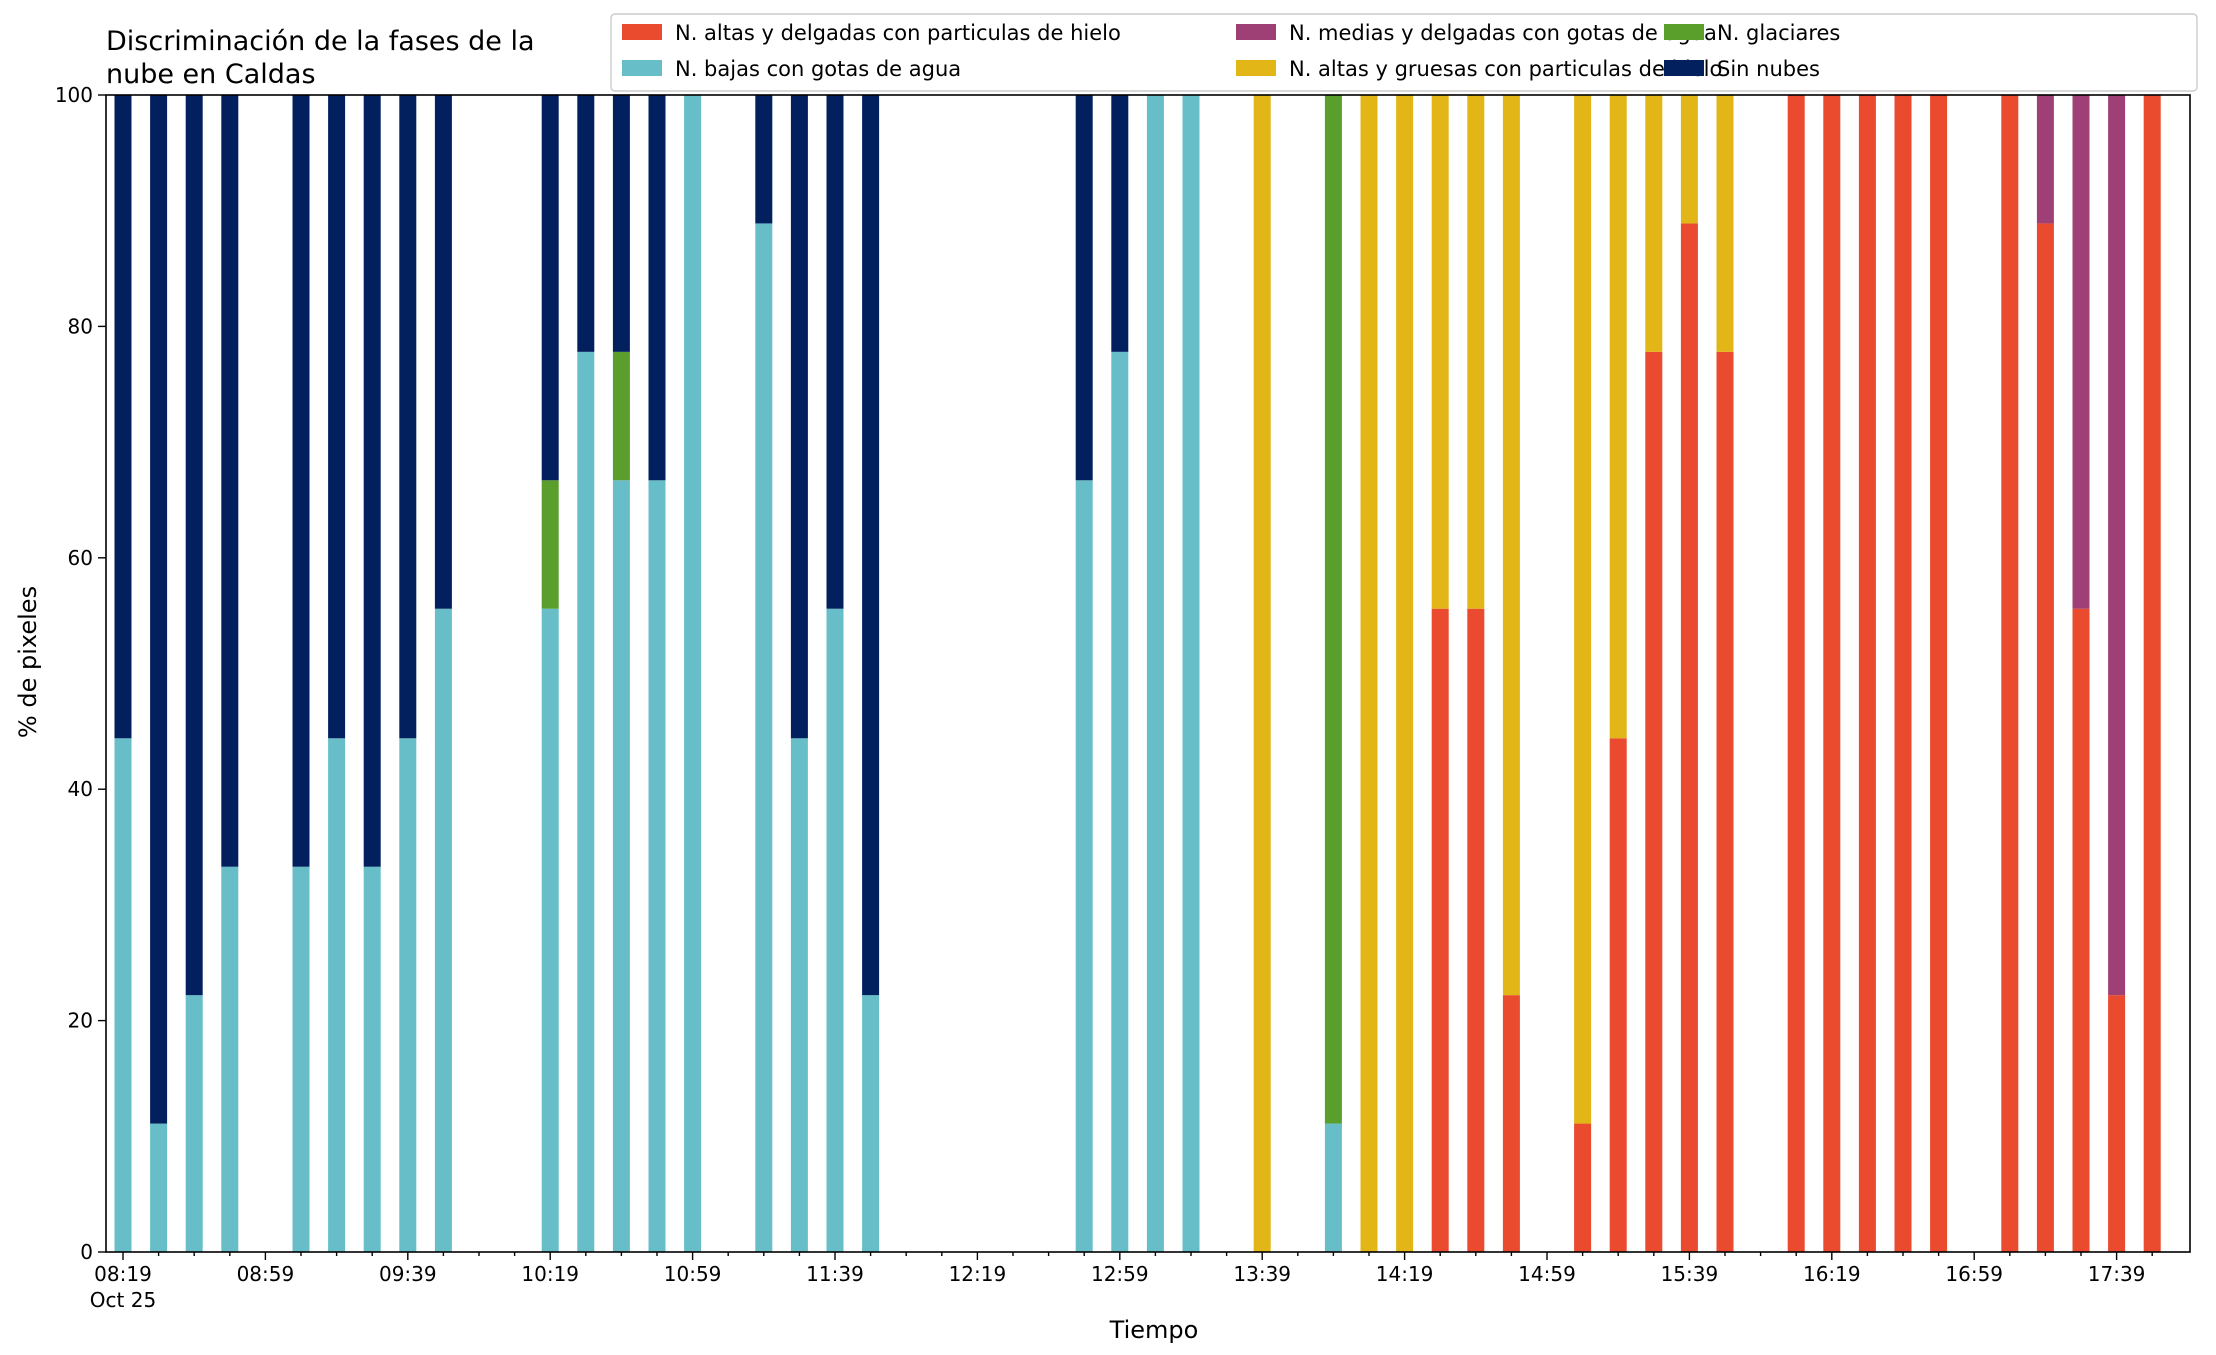 The height and width of the screenshot is (1355, 2216). I want to click on bar-segment-1049-s5, so click(657, 288).